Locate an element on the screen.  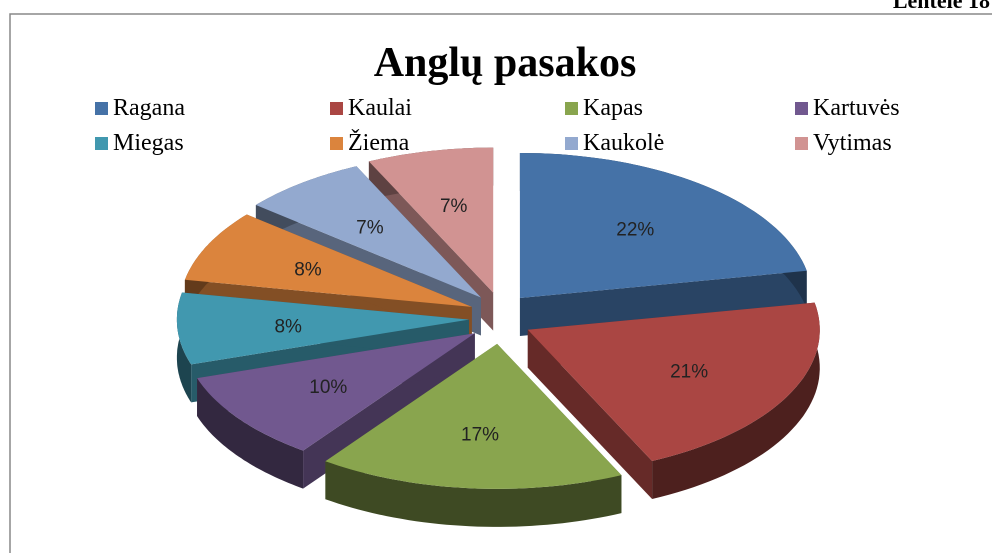
legend-label: Miegas is located at coordinates (148, 143).